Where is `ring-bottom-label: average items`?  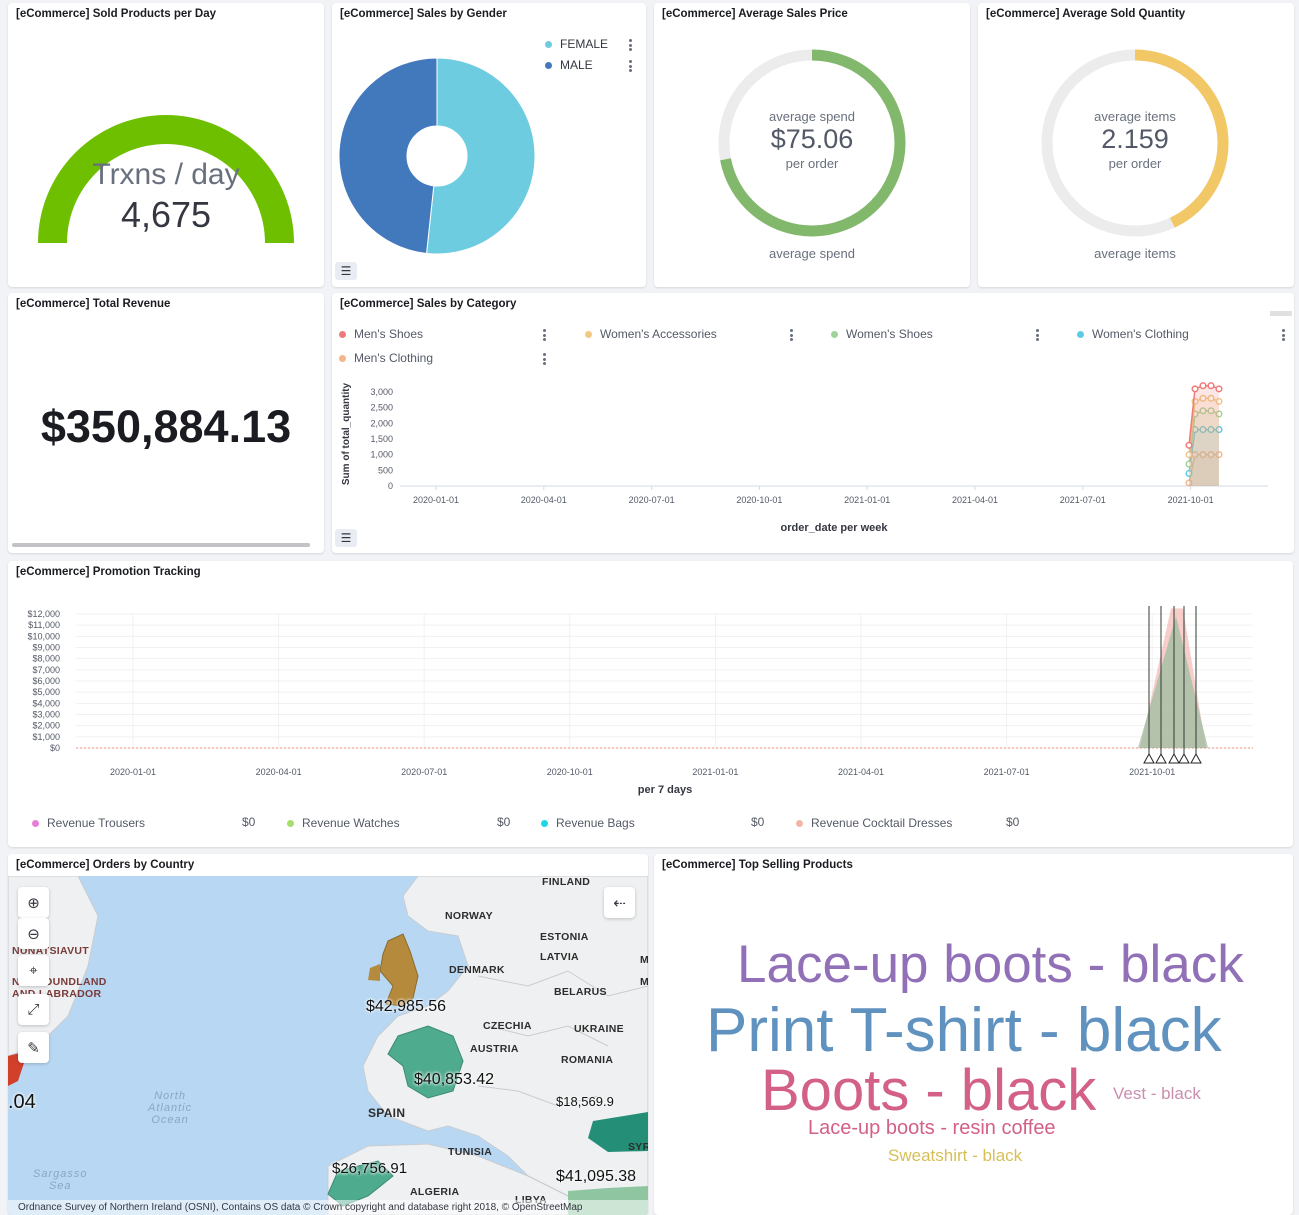 ring-bottom-label: average items is located at coordinates (1135, 253).